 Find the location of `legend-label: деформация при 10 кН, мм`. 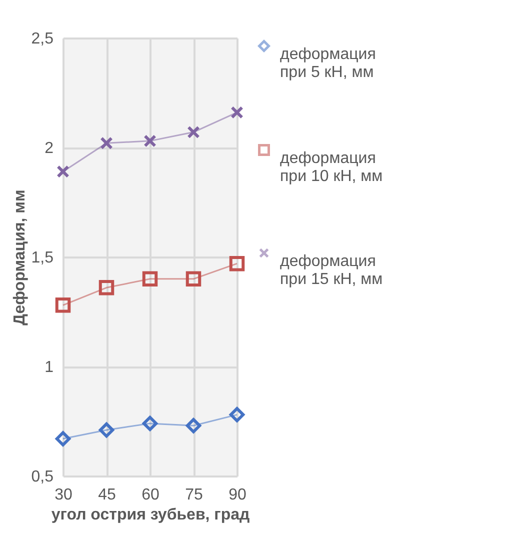

legend-label: деформация при 10 кН, мм is located at coordinates (331, 167).